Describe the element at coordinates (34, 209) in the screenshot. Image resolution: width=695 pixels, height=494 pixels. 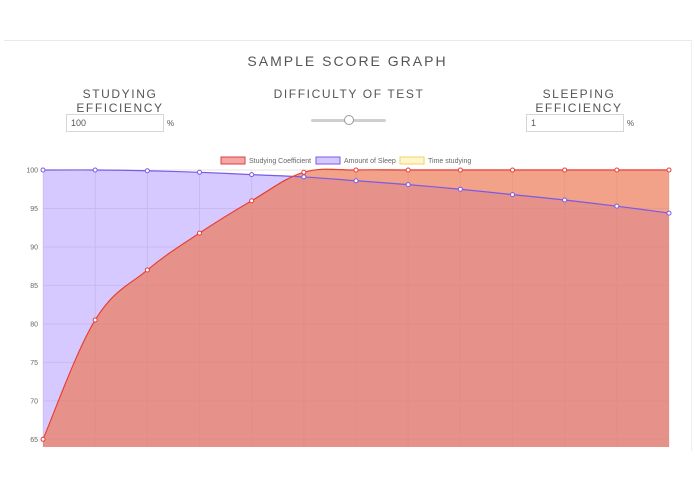
I see `y-tick-label-95: 95` at that location.